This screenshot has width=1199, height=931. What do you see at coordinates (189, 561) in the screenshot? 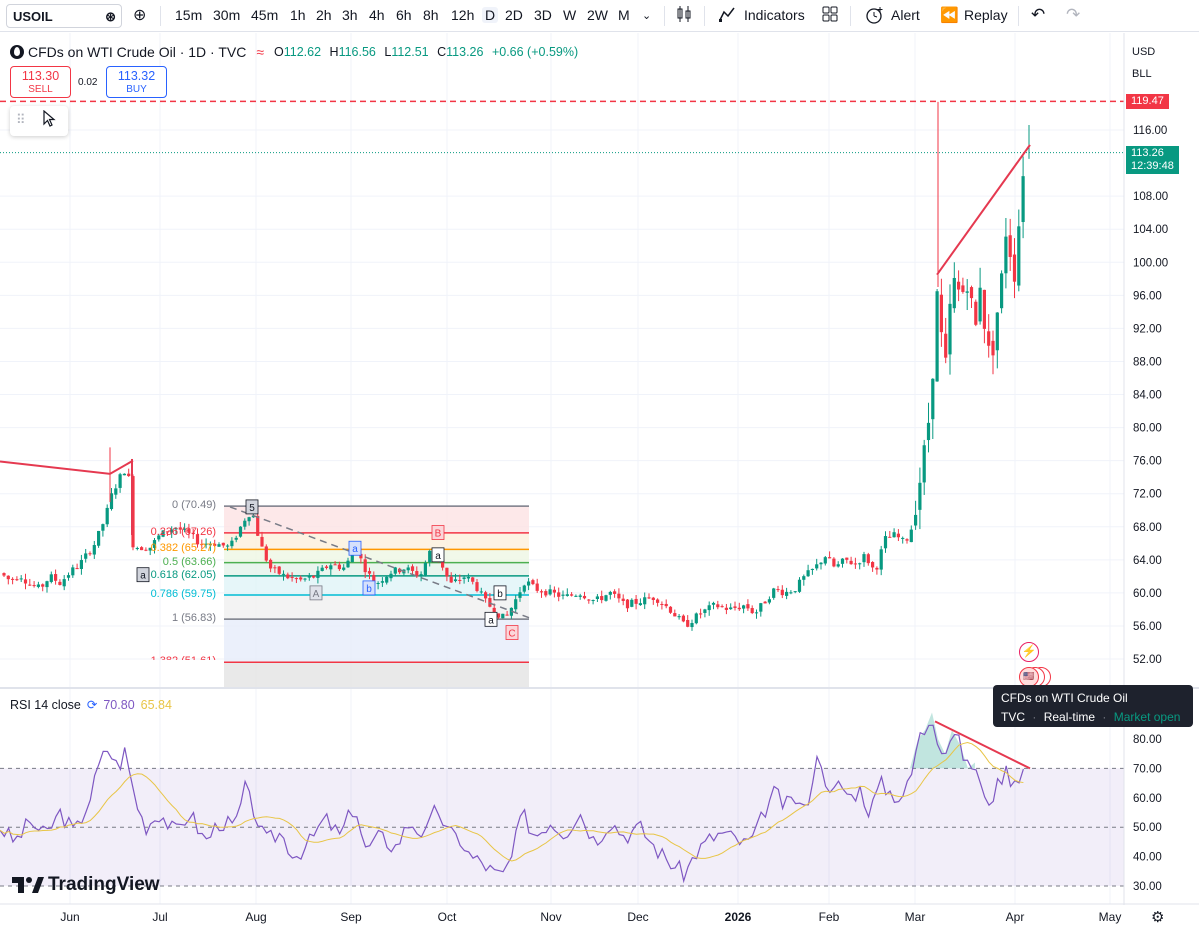
I see `fib-level-label: 0.5 (63.66)` at bounding box center [189, 561].